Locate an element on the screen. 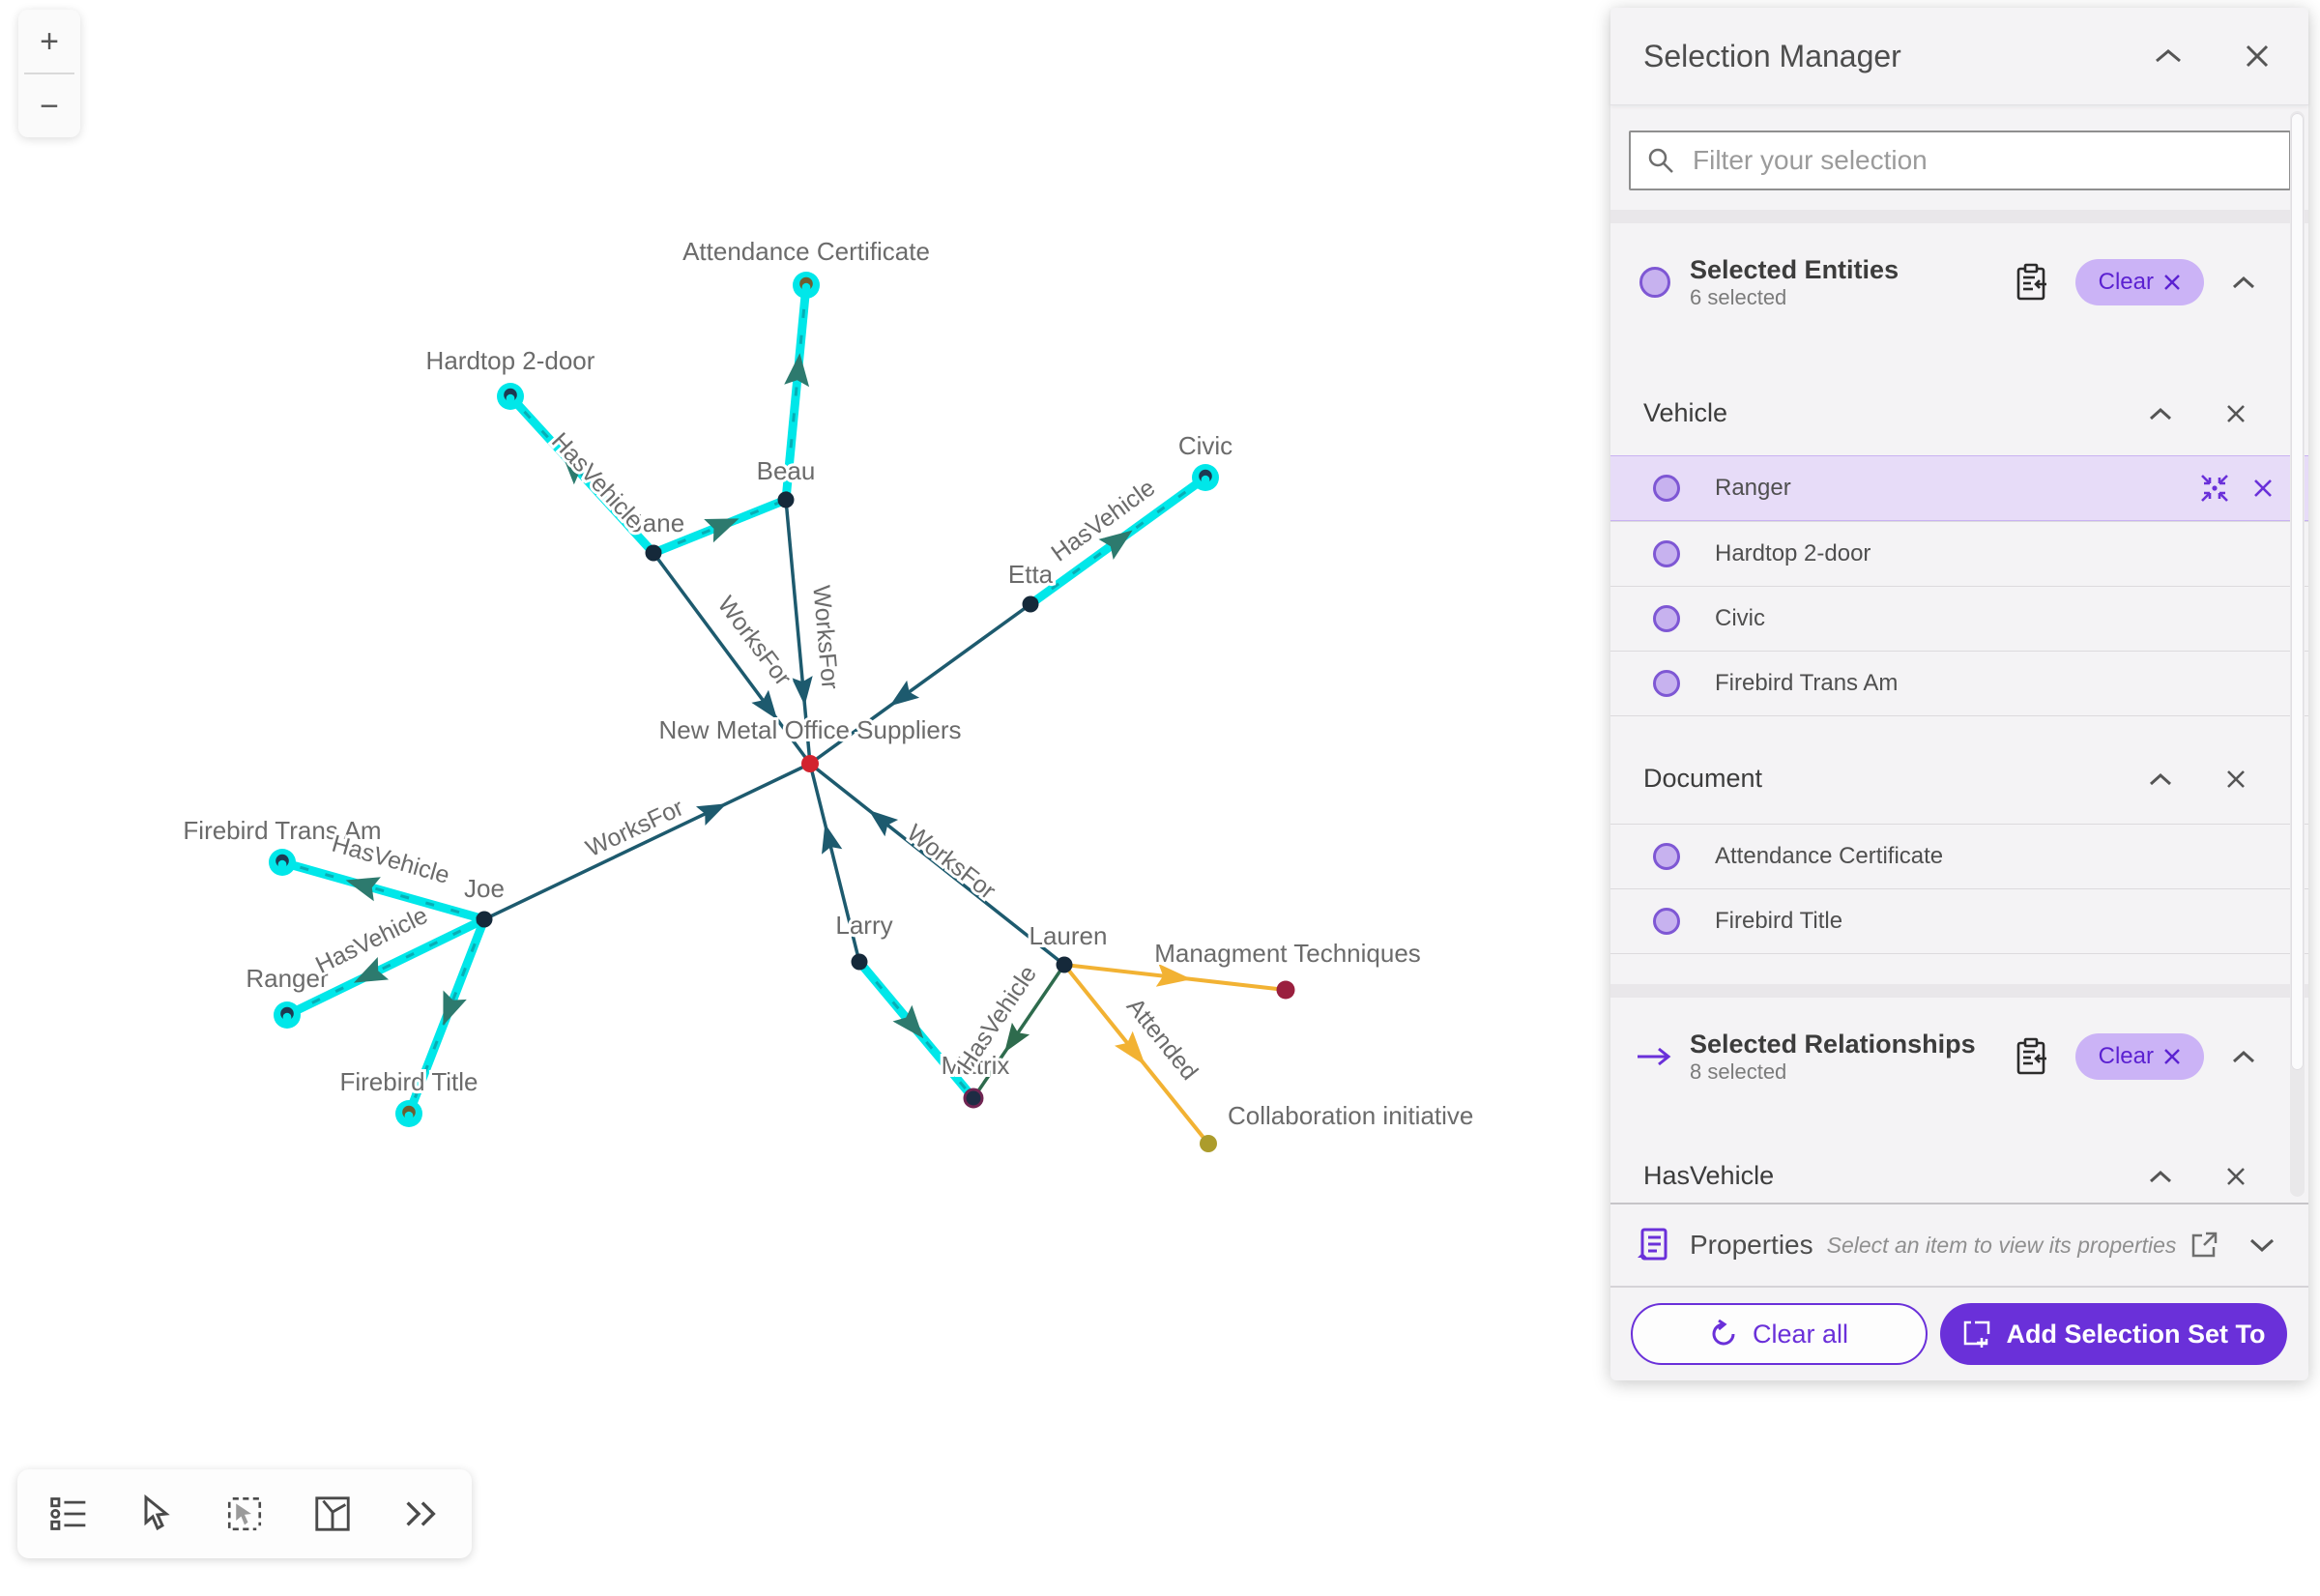 This screenshot has height=1596, width=2320. list-item: Ranger is located at coordinates (1959, 488).